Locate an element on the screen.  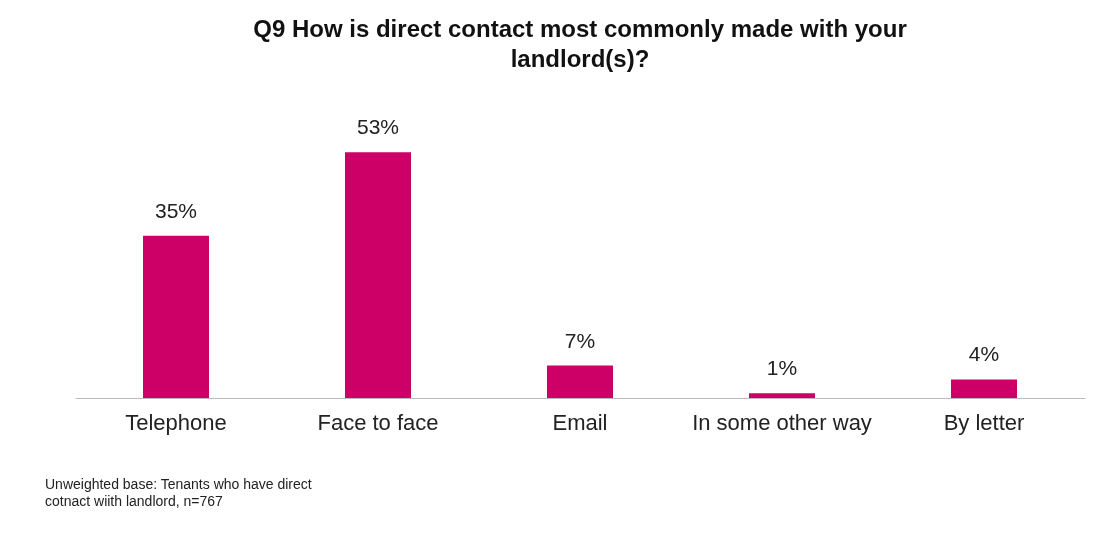
data-label: 4% is located at coordinates (984, 354).